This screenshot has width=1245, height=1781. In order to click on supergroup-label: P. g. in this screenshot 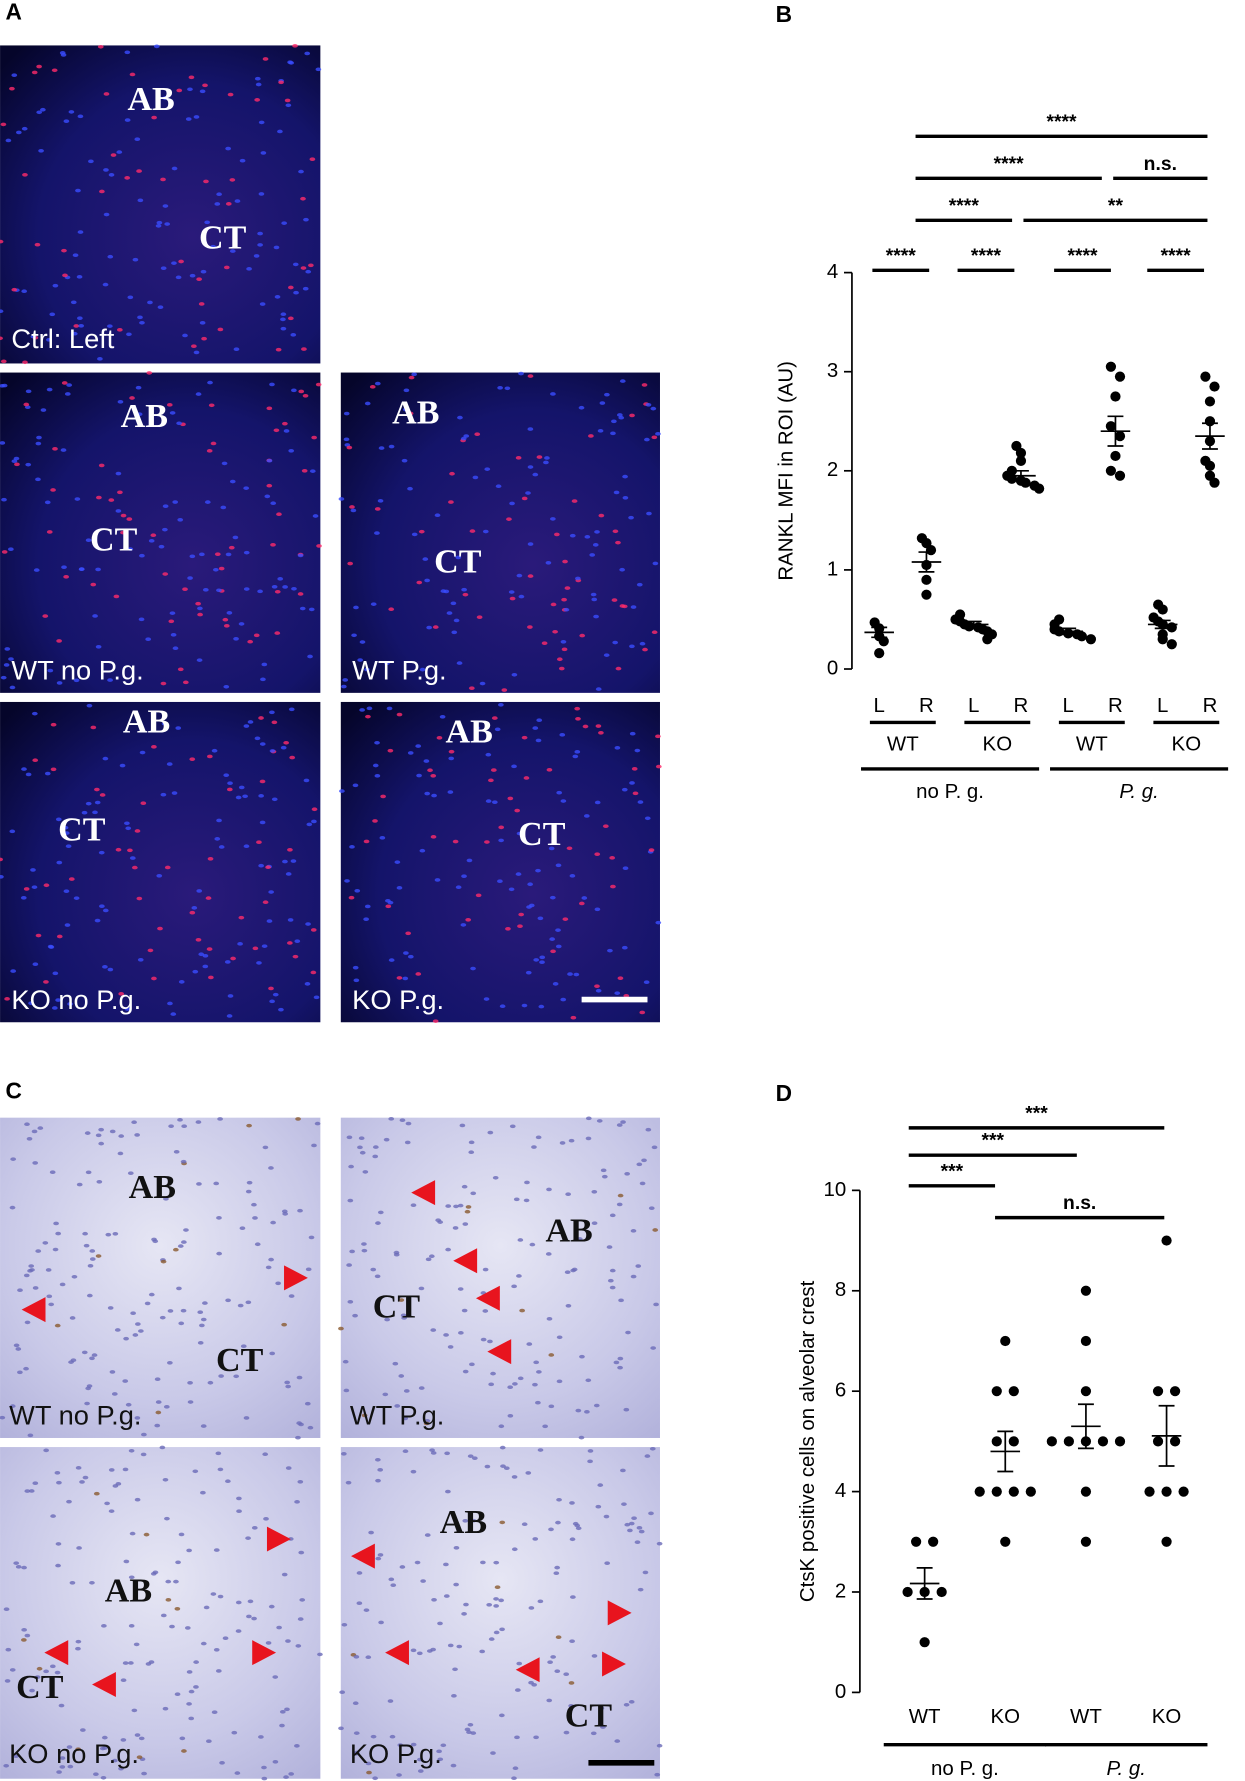, I will do `click(1138, 791)`.